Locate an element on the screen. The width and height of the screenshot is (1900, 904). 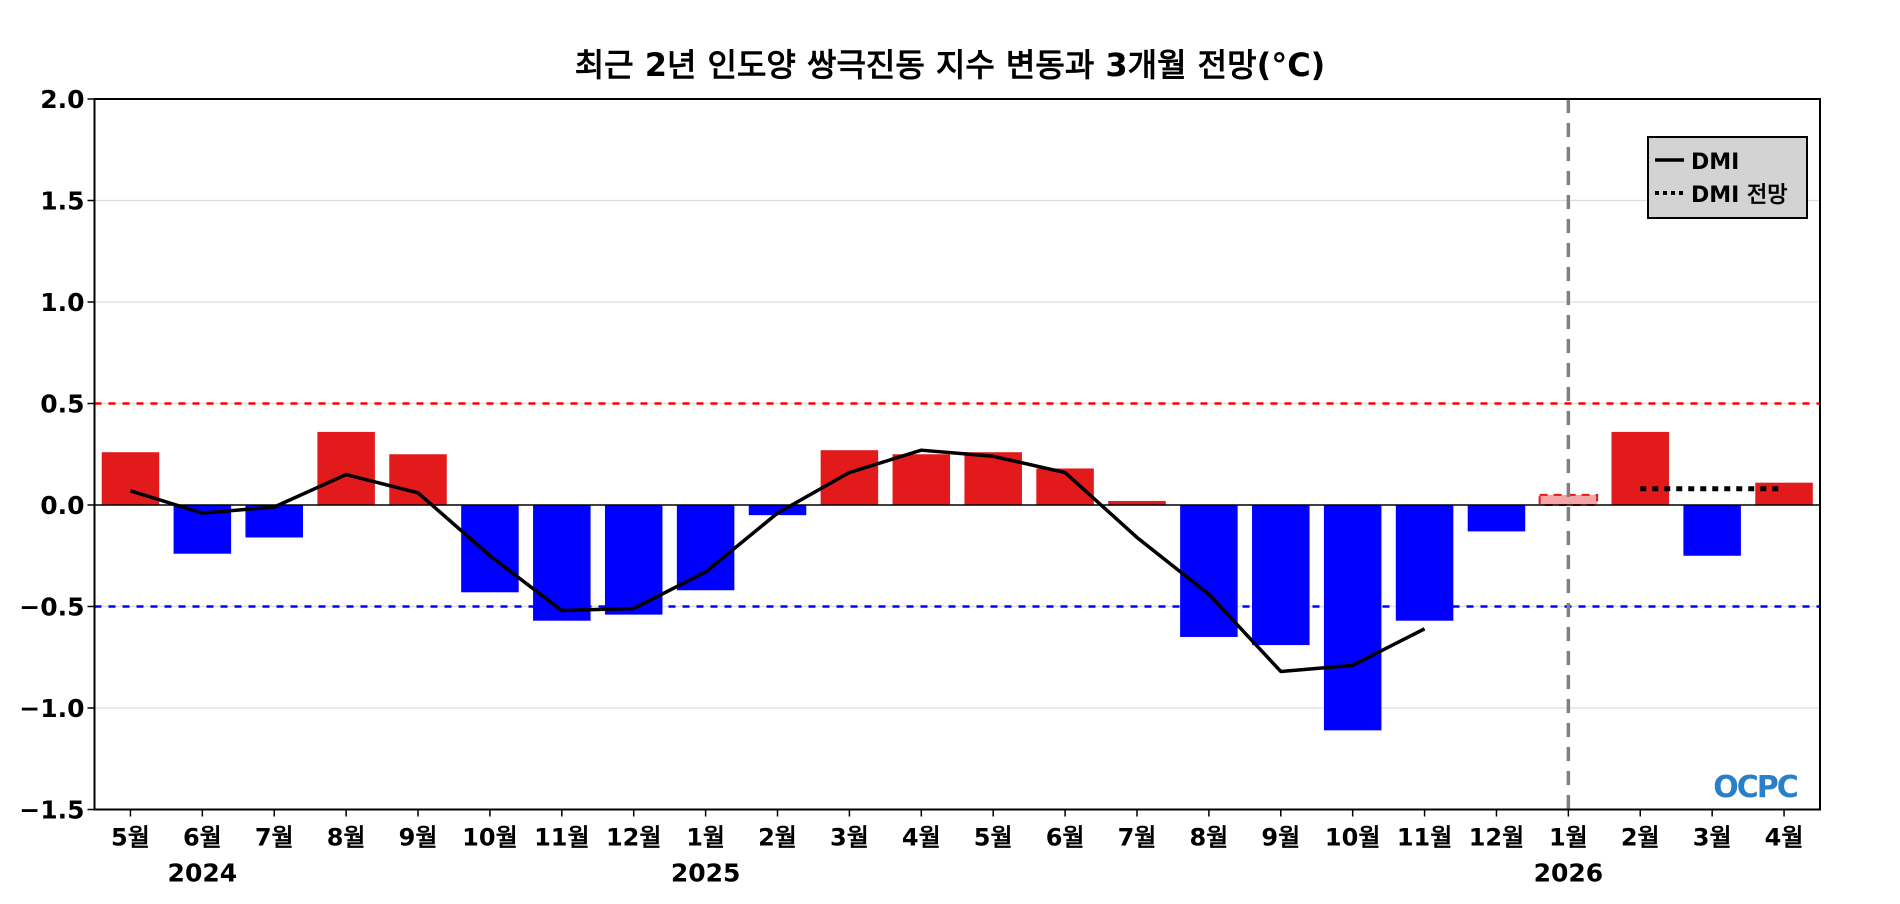
y-tick-label: −1.0 is located at coordinates (51, 708).